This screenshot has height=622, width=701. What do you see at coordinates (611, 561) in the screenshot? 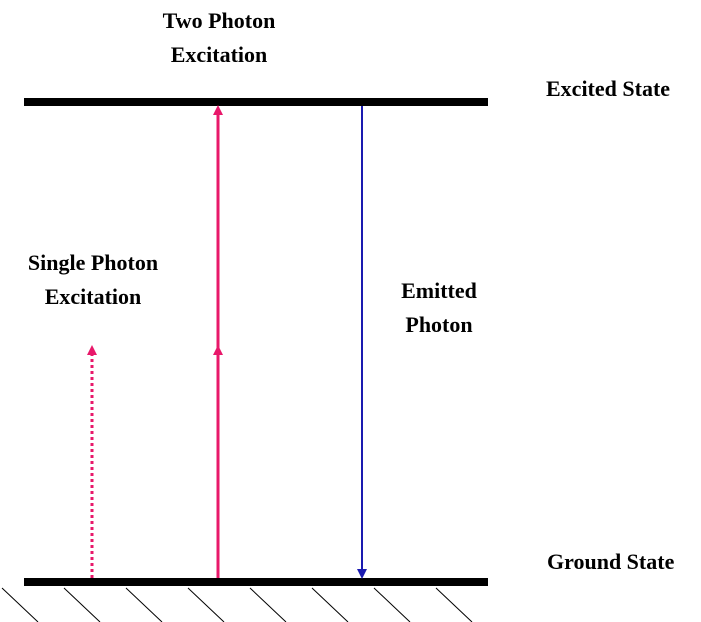
I see `label: Ground State` at bounding box center [611, 561].